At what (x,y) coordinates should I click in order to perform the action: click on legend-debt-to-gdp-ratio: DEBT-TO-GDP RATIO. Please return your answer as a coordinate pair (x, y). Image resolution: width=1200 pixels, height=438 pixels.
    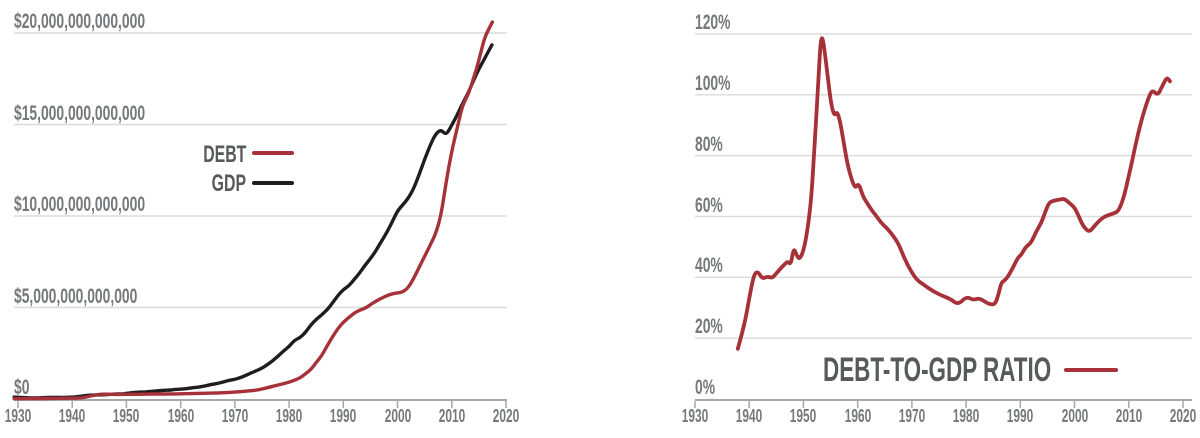
    Looking at the image, I should click on (996, 370).